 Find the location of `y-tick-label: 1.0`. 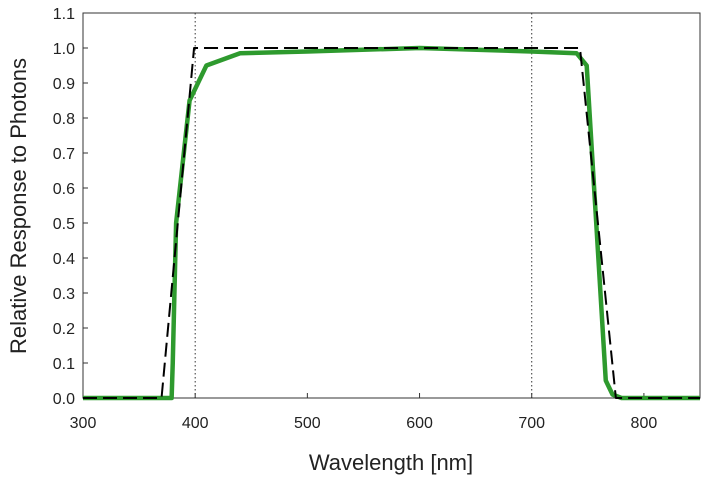

y-tick-label: 1.0 is located at coordinates (64, 49).